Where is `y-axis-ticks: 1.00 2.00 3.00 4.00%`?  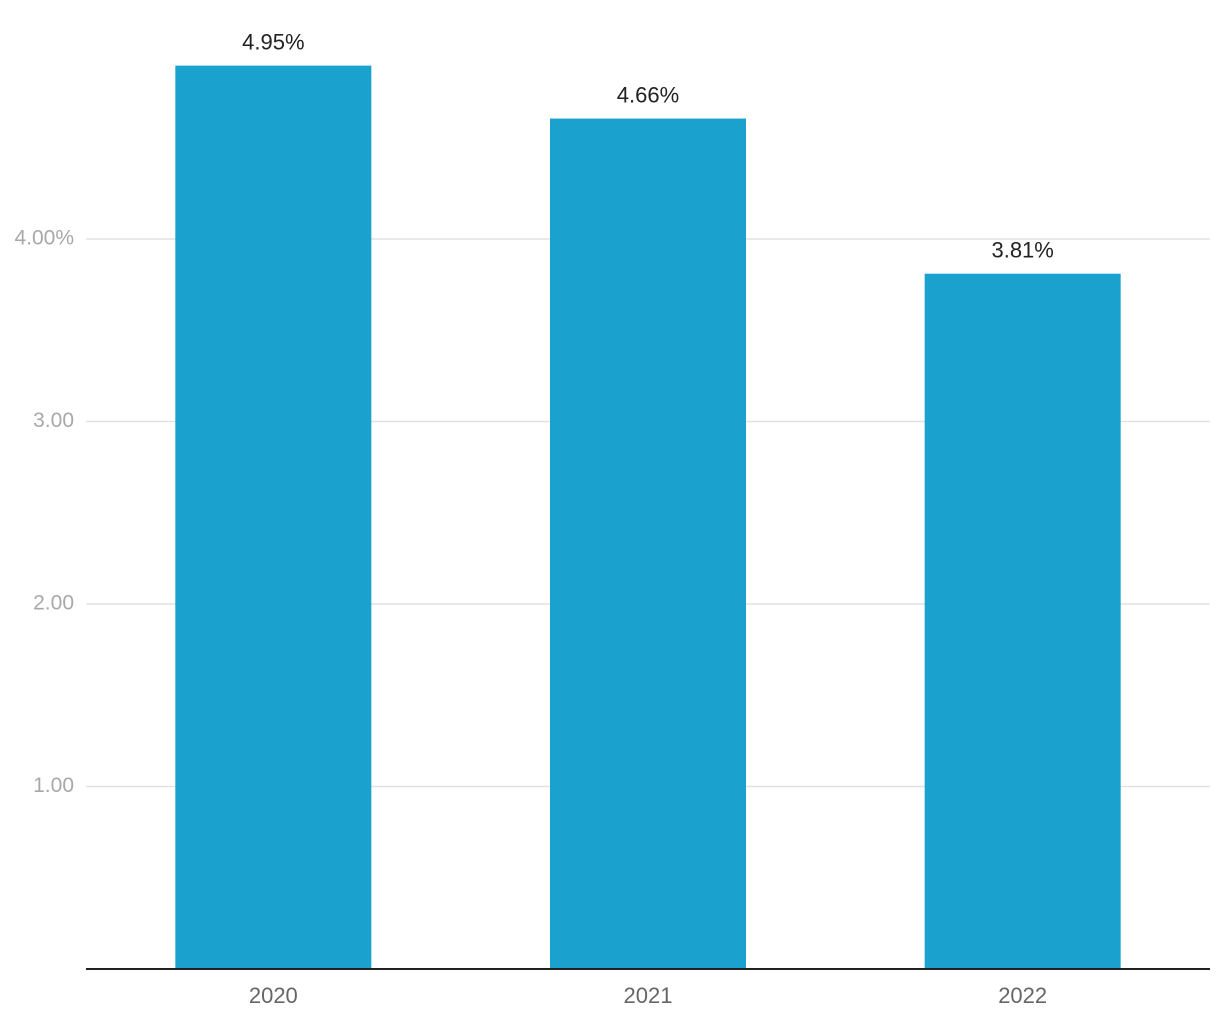
y-axis-ticks: 1.00 2.00 3.00 4.00% is located at coordinates (44, 512).